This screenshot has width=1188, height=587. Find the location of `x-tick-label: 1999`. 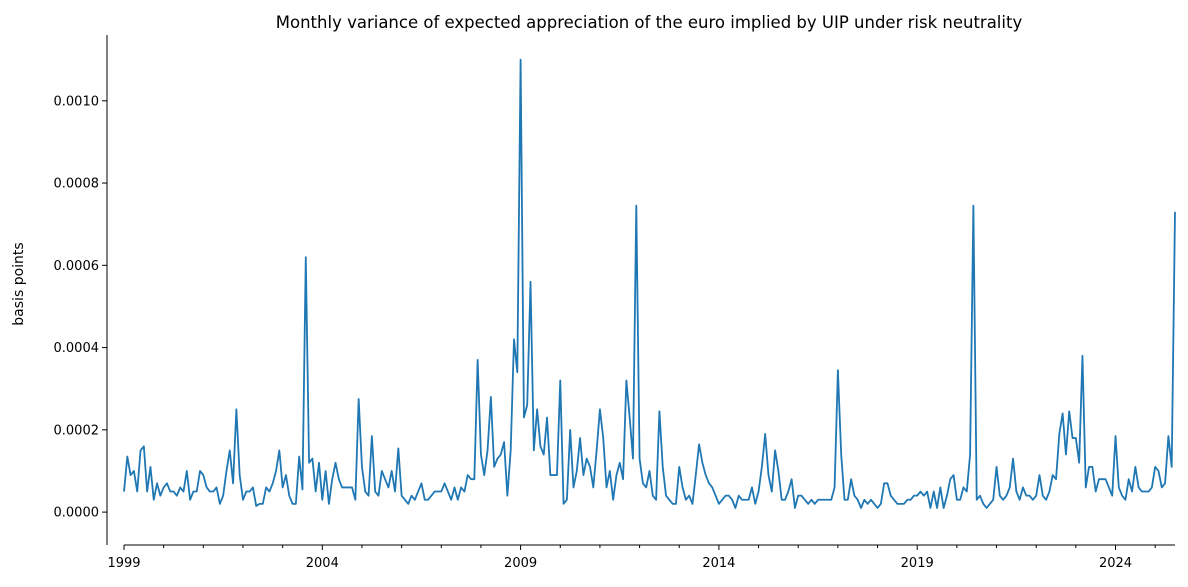

x-tick-label: 1999 is located at coordinates (123, 563).